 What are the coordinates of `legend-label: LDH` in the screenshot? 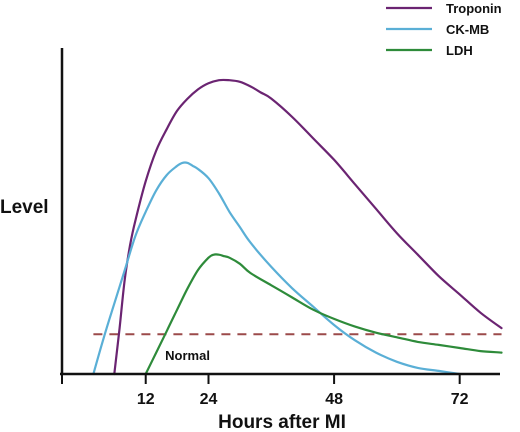 It's located at (459, 50).